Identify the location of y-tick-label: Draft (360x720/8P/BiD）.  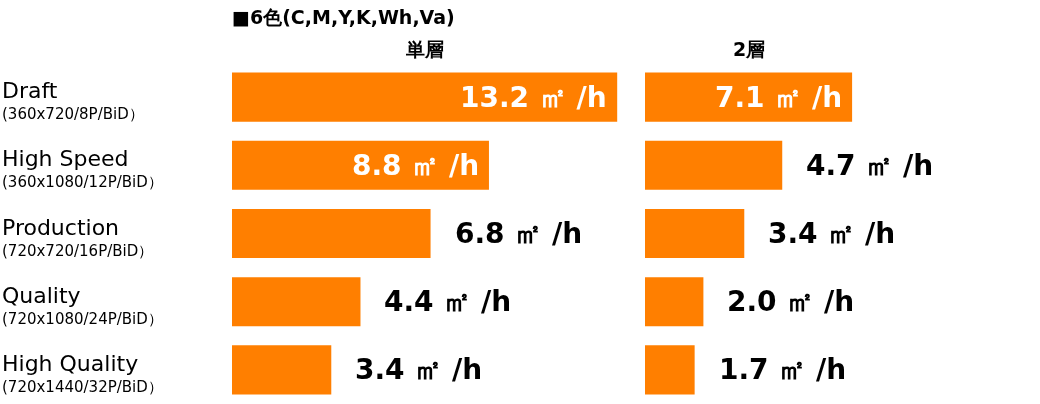
(73, 100).